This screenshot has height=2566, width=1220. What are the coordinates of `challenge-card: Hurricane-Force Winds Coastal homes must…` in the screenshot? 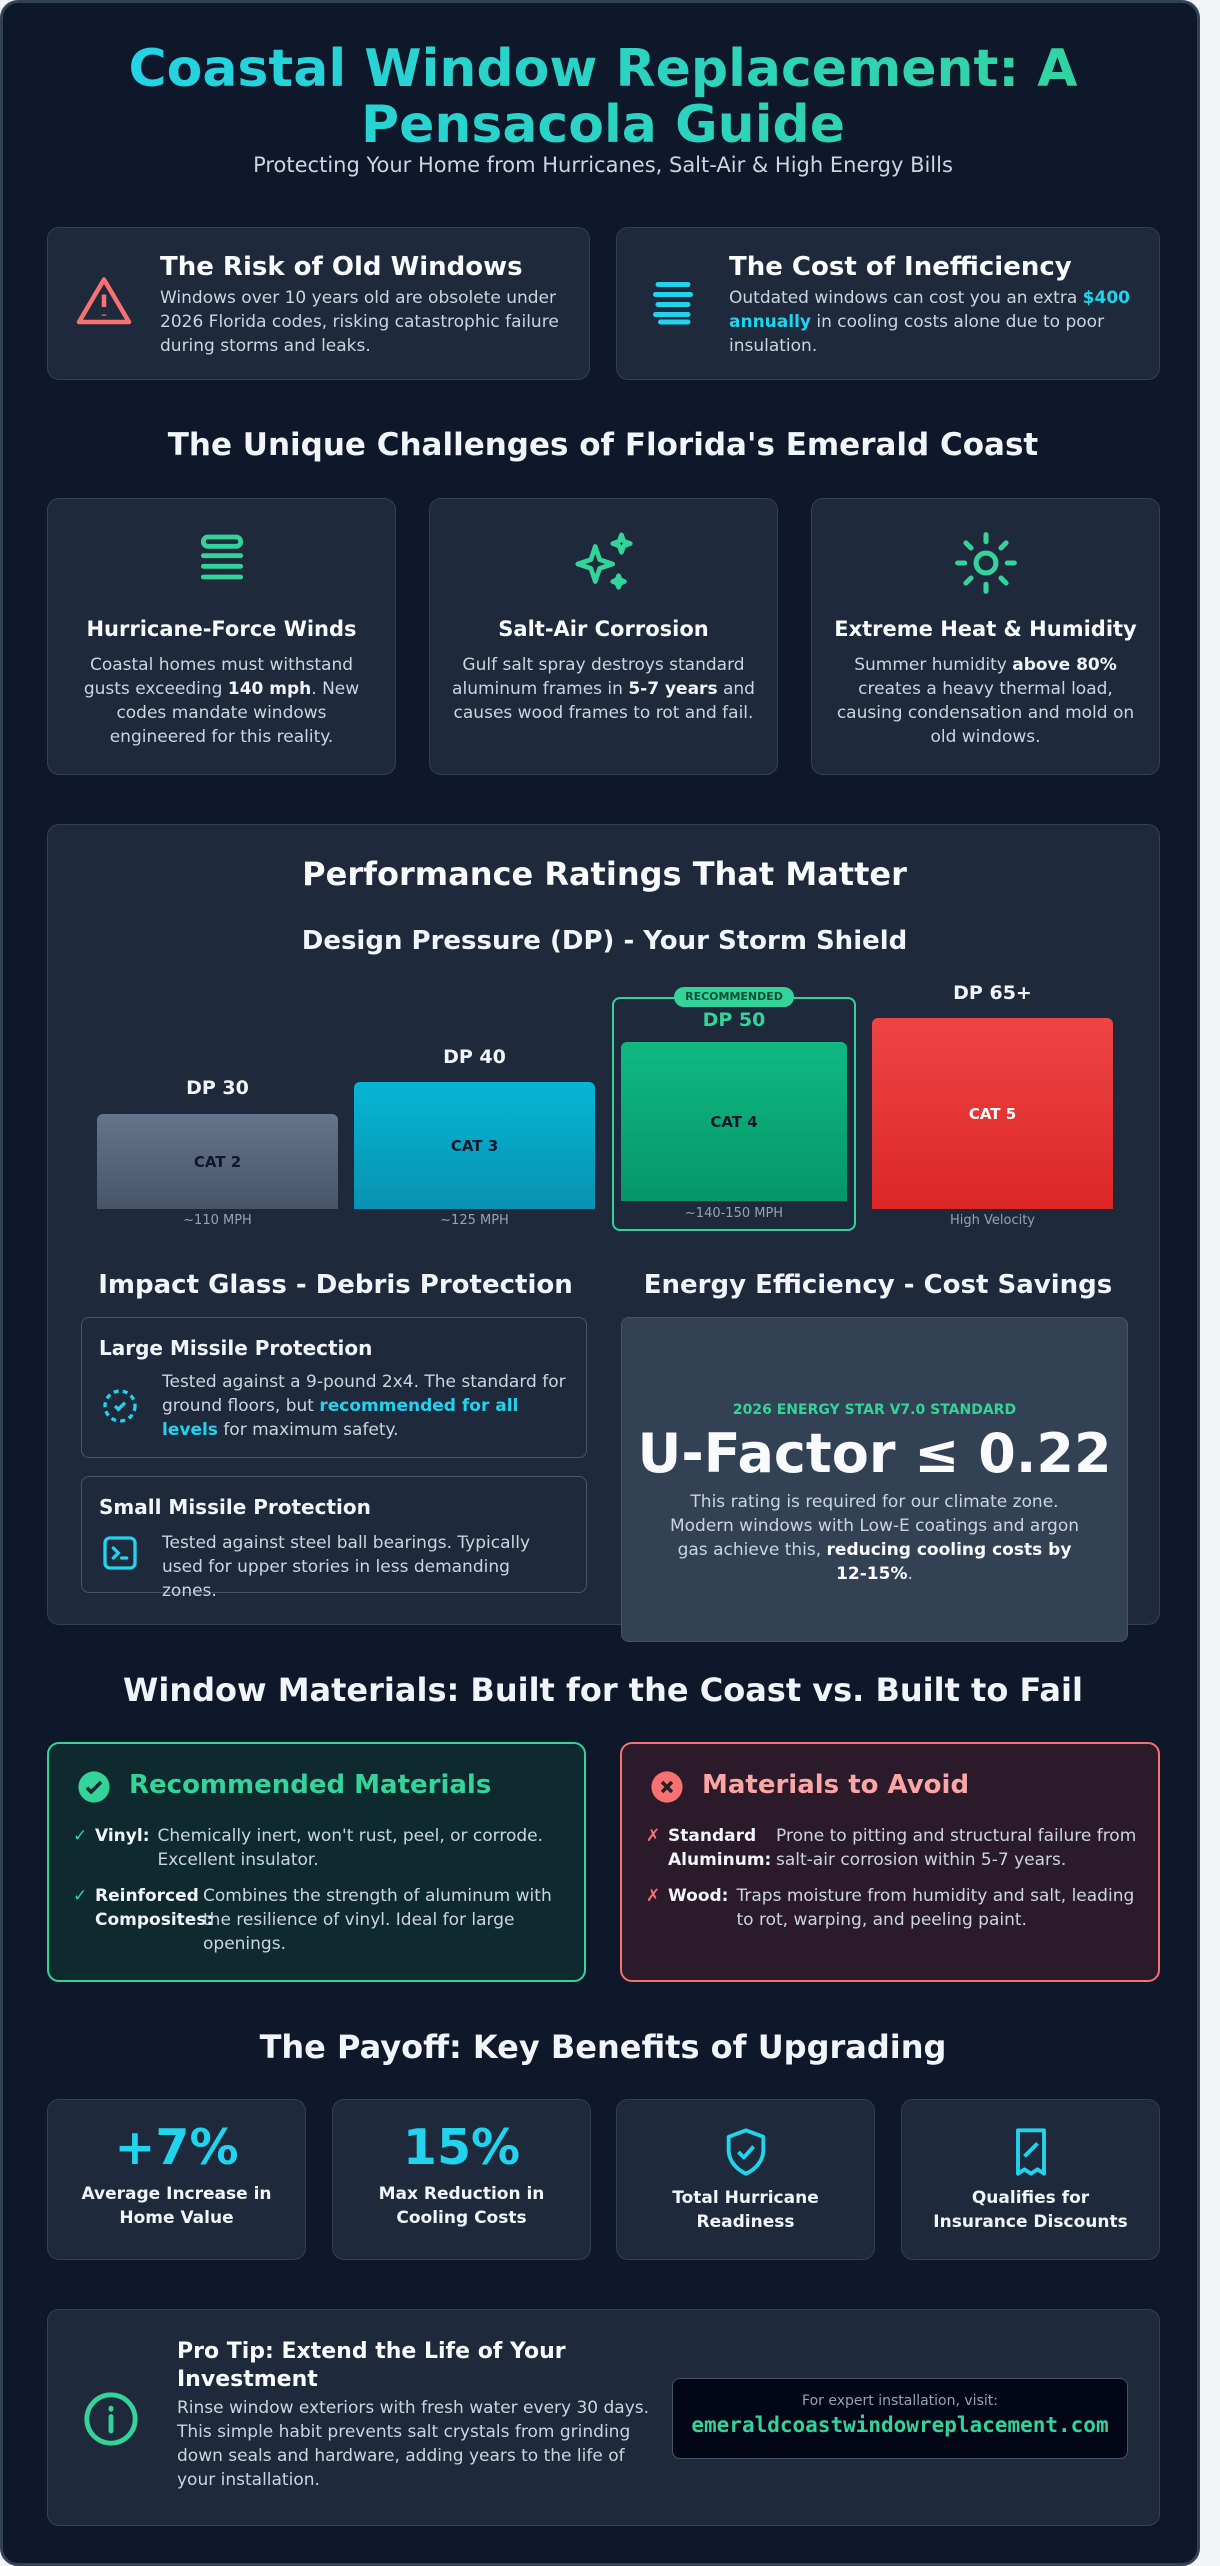 It's located at (221, 636).